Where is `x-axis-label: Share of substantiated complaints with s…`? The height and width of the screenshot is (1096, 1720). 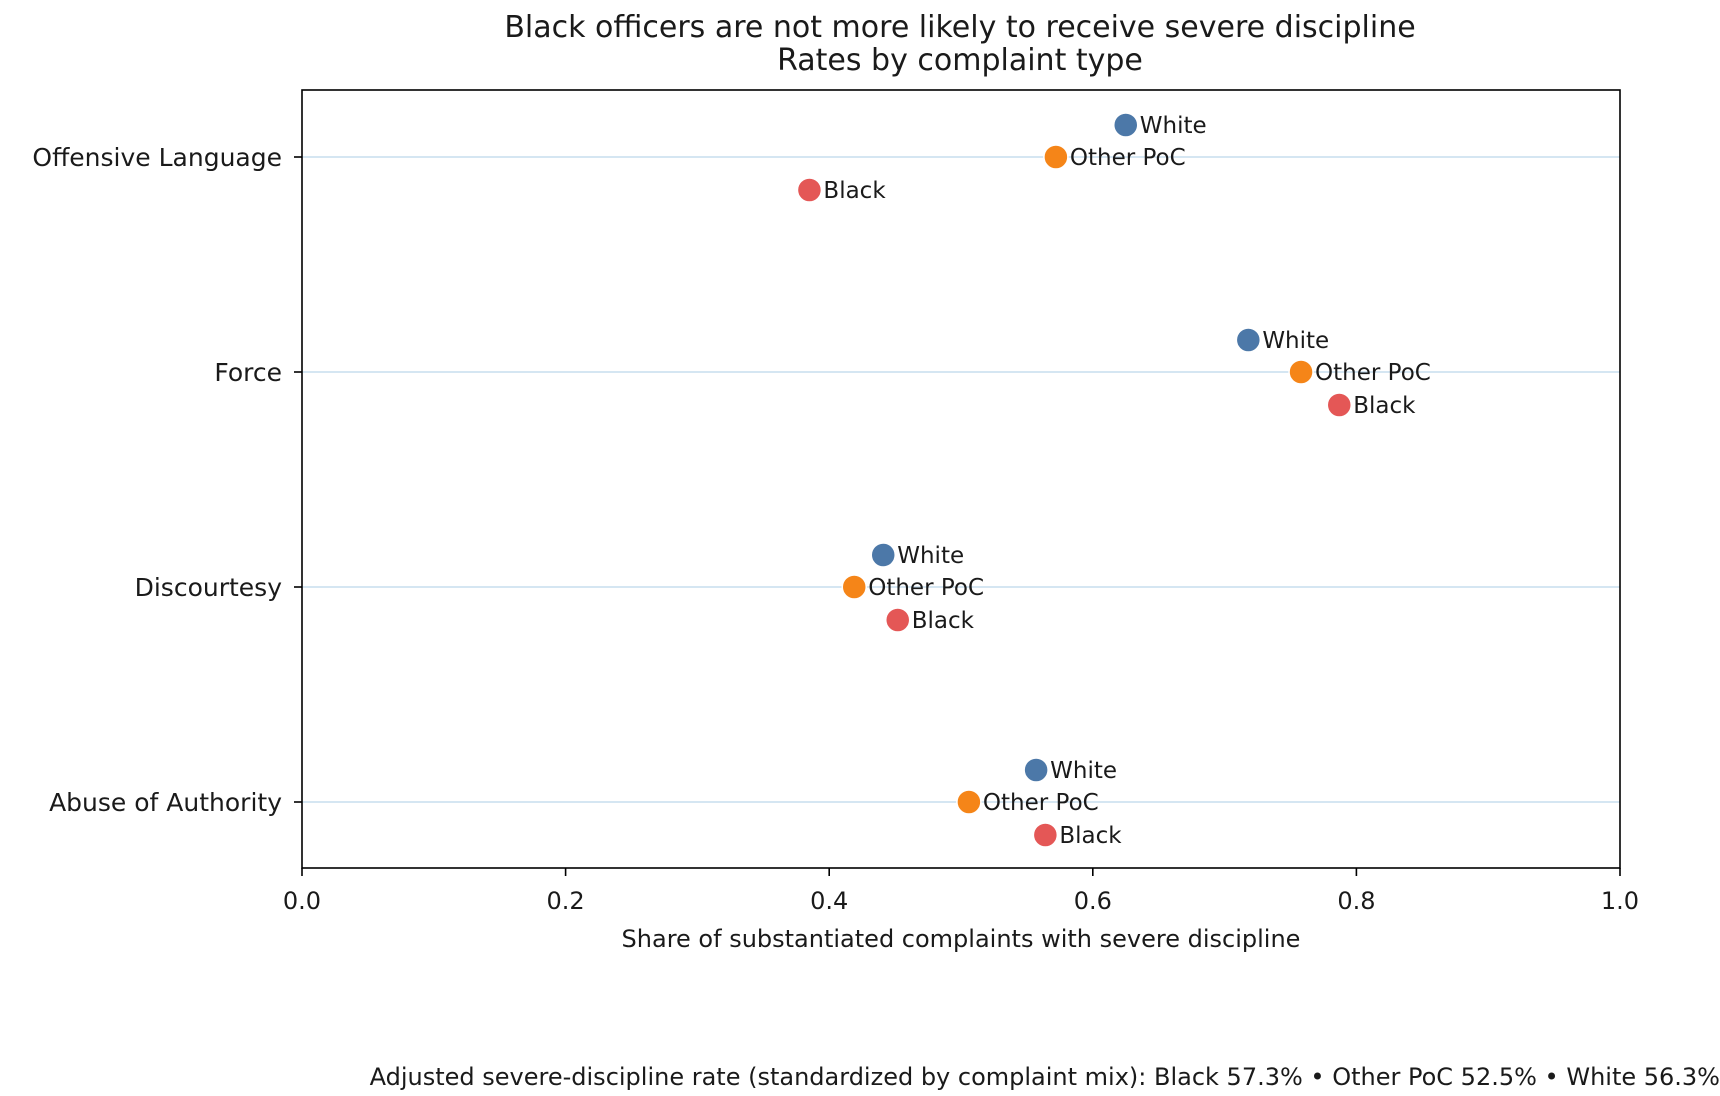 x-axis-label: Share of substantiated complaints with s… is located at coordinates (961, 939).